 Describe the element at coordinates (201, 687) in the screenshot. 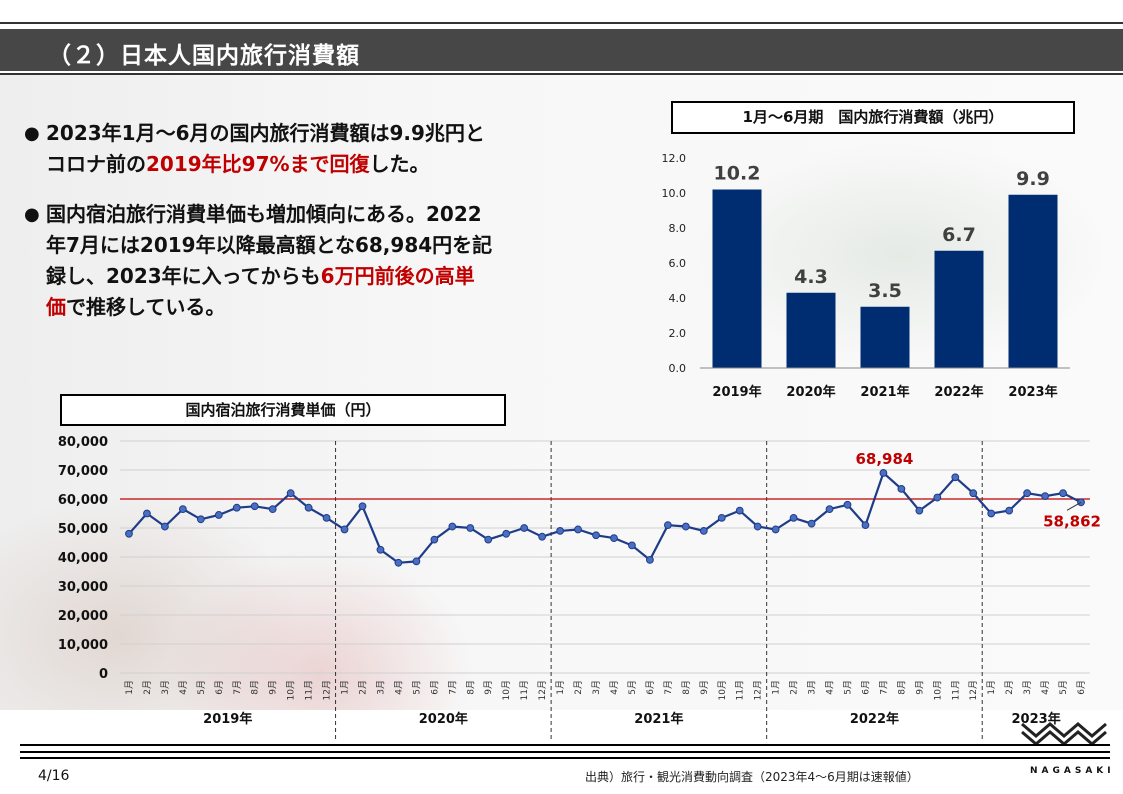

I see `month-tick-label: 5月` at that location.